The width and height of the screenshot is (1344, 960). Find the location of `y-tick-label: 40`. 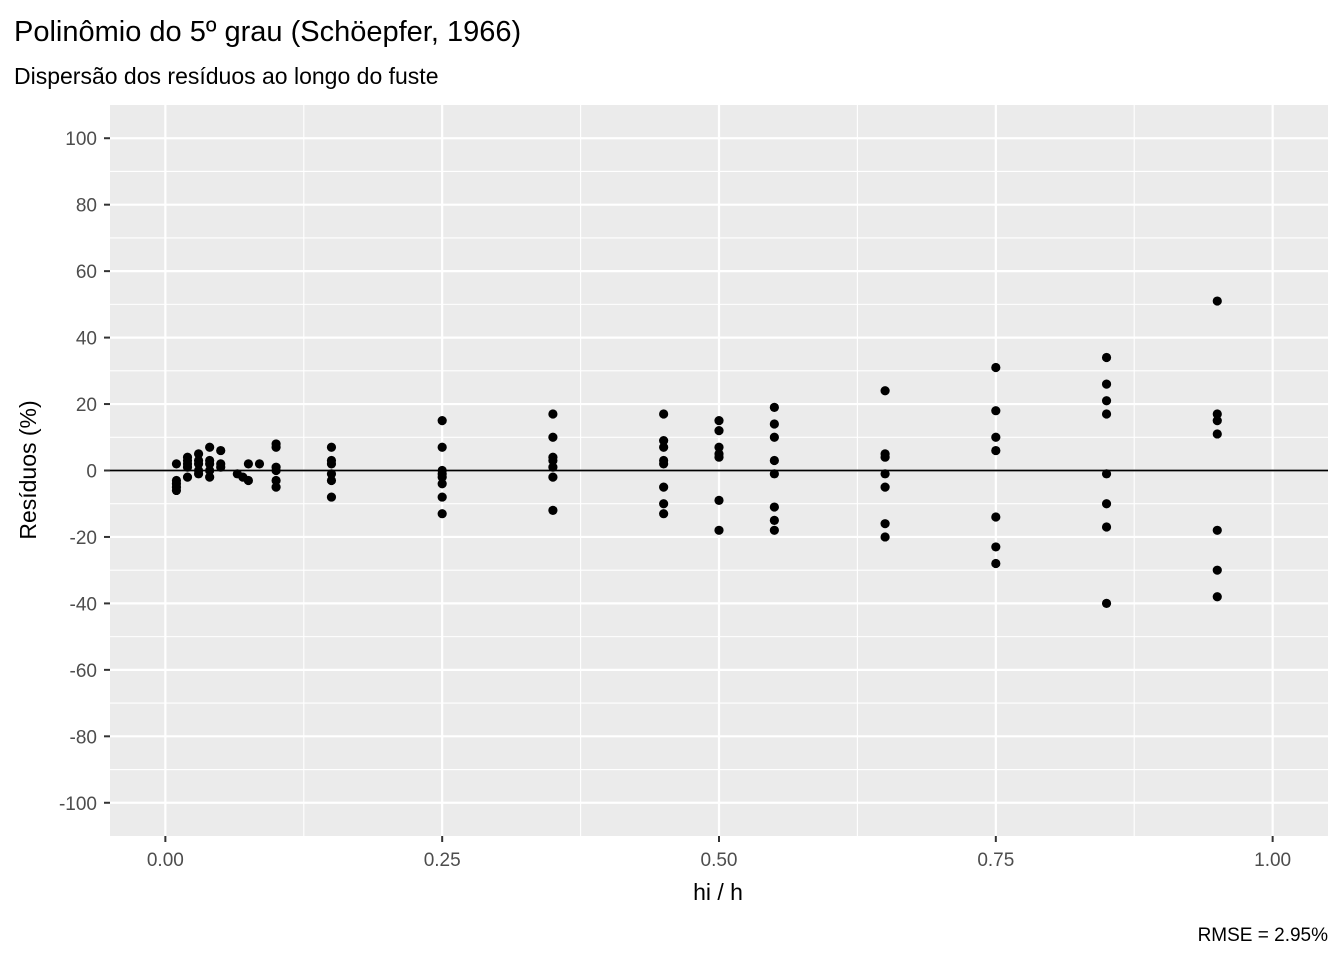

y-tick-label: 40 is located at coordinates (86, 339).